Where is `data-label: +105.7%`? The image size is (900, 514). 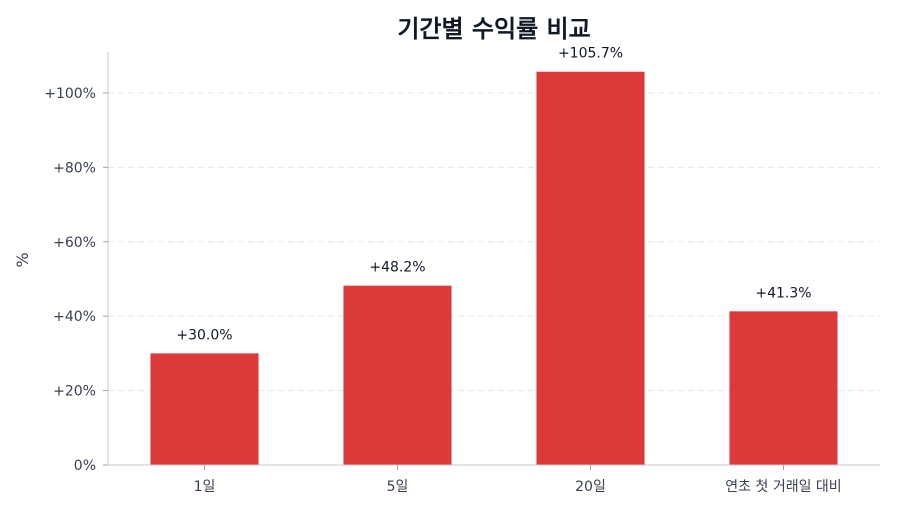
data-label: +105.7% is located at coordinates (590, 54).